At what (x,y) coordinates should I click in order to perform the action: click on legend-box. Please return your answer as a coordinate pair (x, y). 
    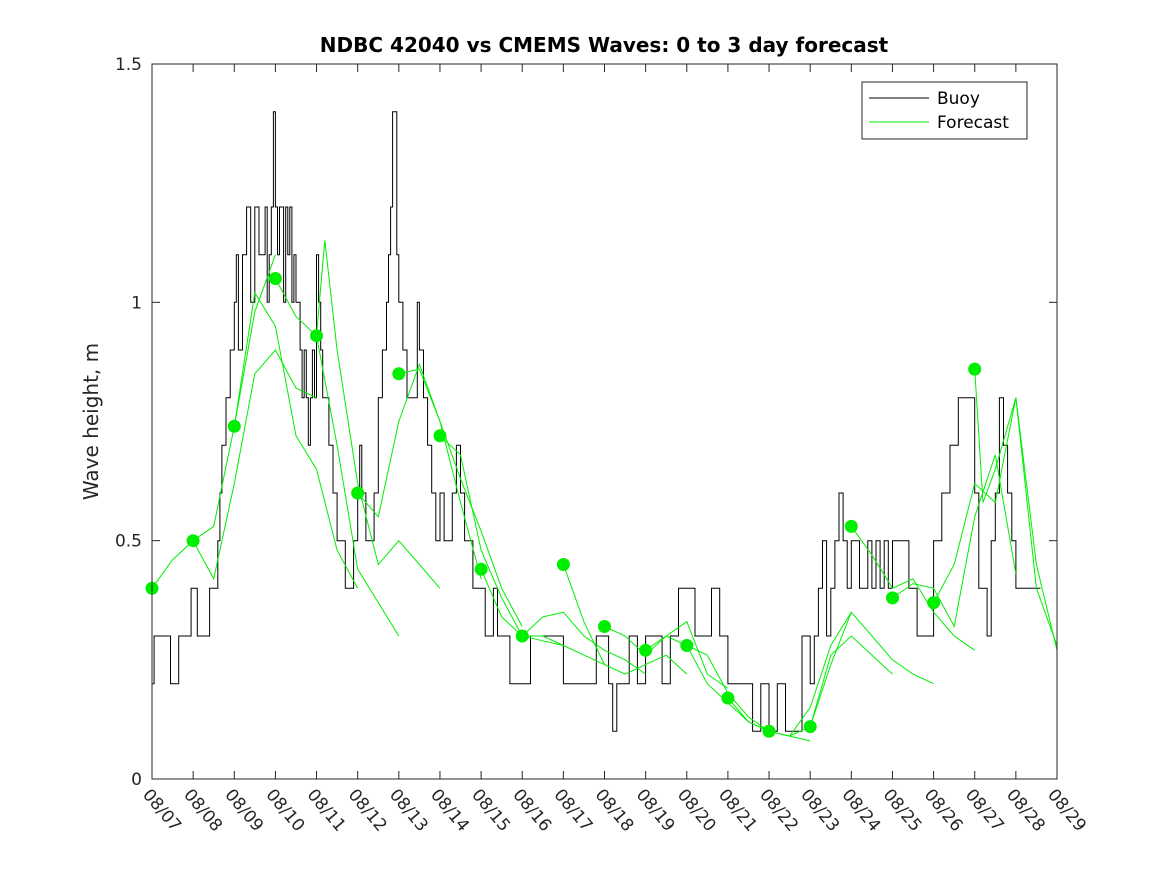
    Looking at the image, I should click on (944, 110).